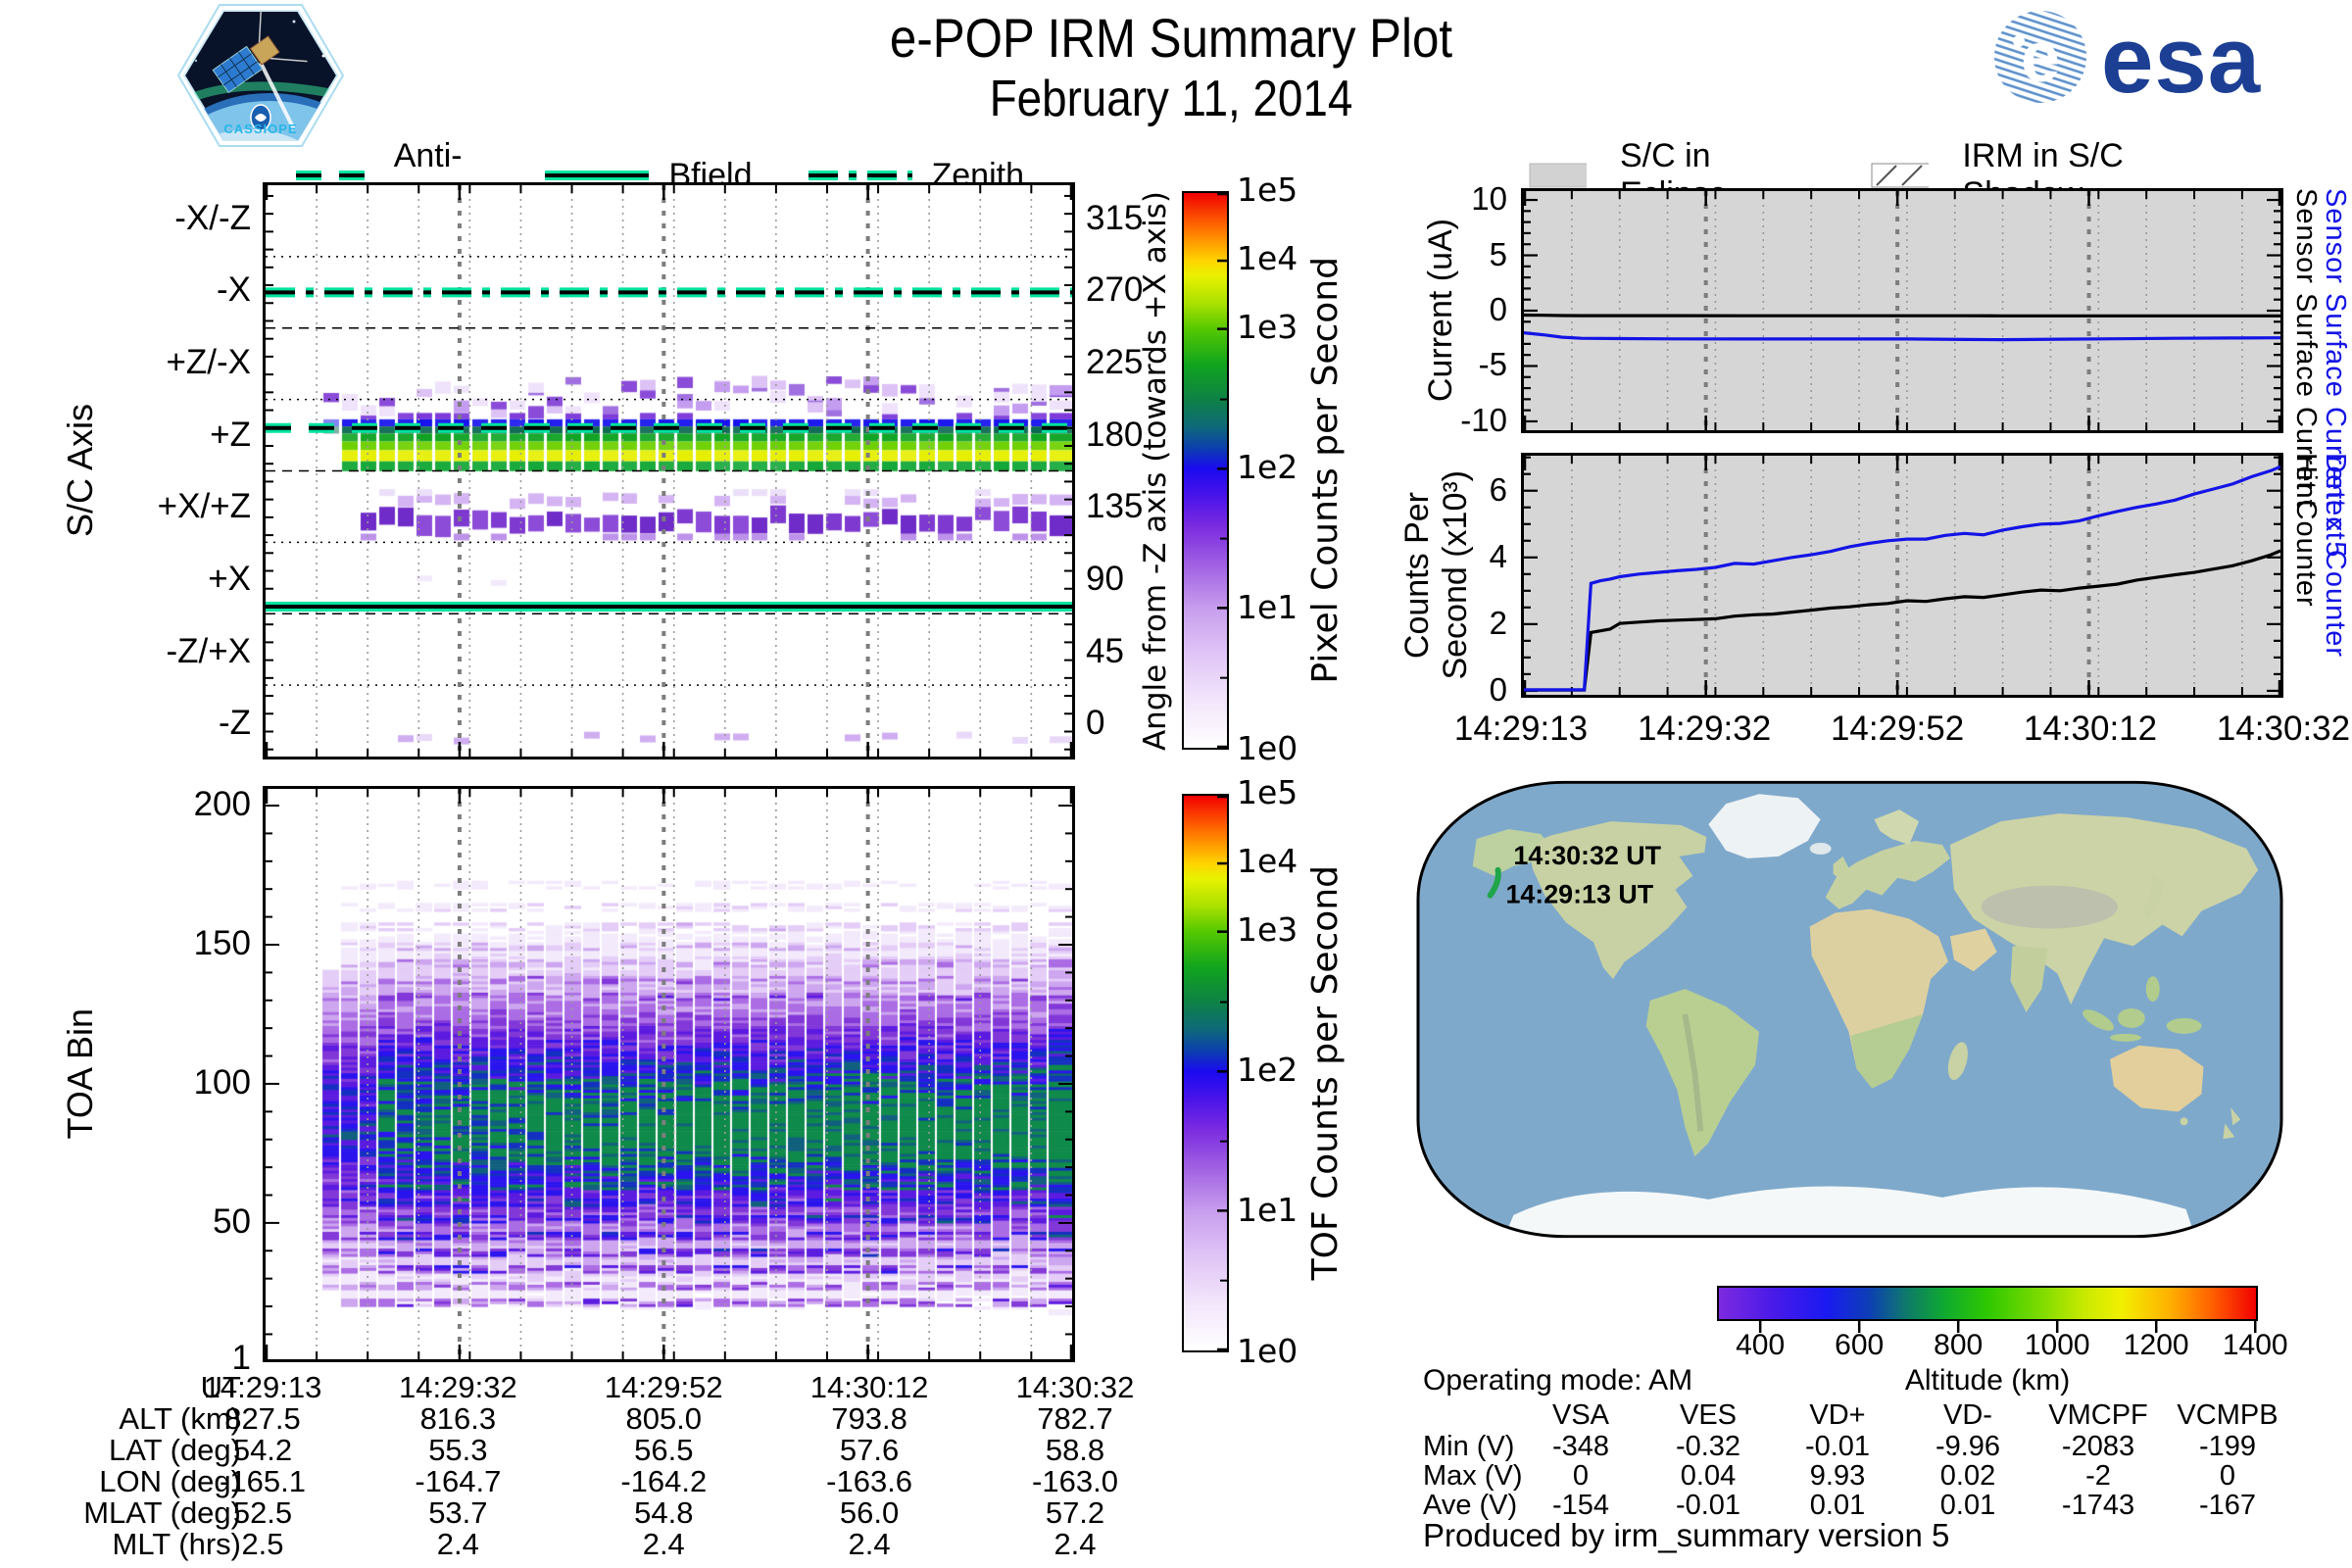 The image size is (2352, 1568). What do you see at coordinates (222, 1082) in the screenshot?
I see `toa-tick-label: 100` at bounding box center [222, 1082].